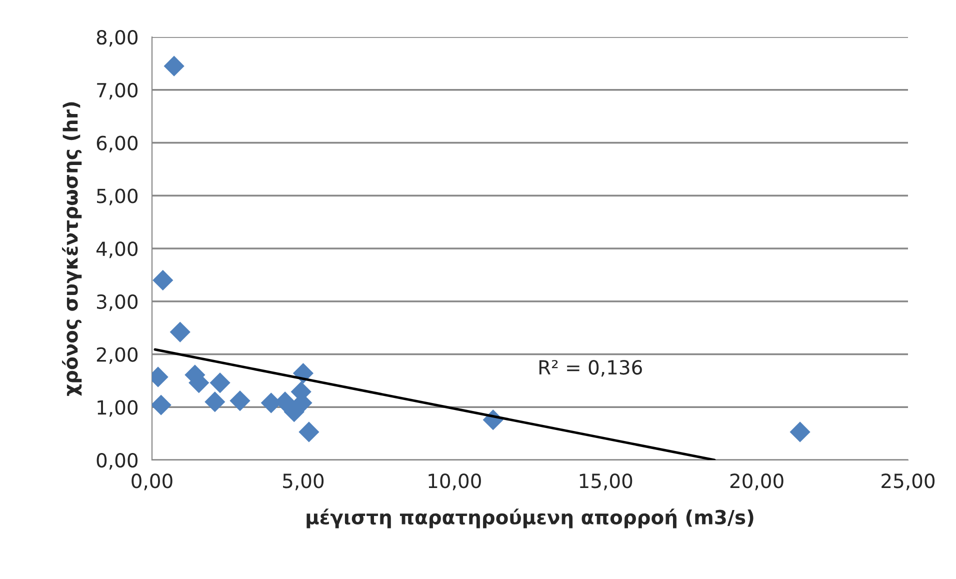 The height and width of the screenshot is (579, 956). I want to click on y-tick-label: 0,00, so click(117, 461).